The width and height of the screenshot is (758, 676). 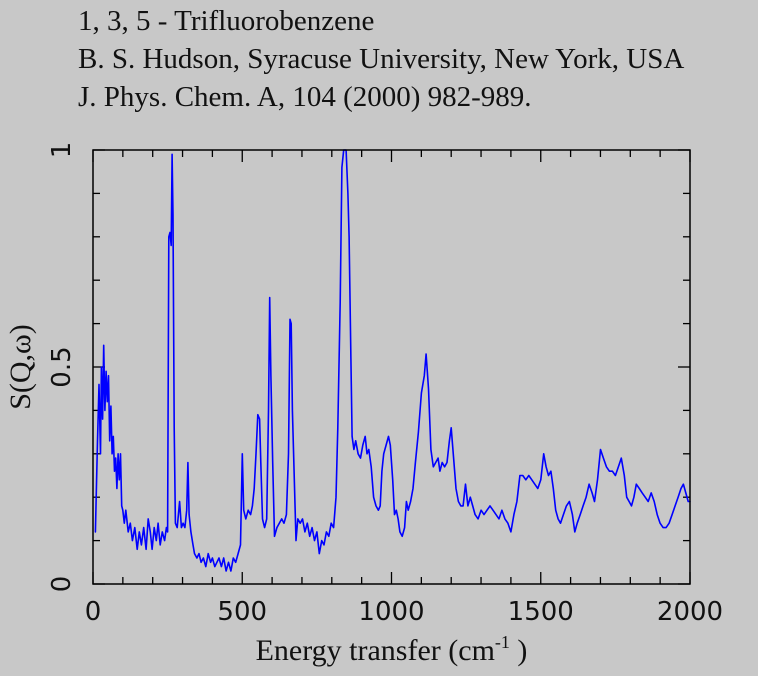 I want to click on y-axis-title: S(Q,ω), so click(x=20, y=367).